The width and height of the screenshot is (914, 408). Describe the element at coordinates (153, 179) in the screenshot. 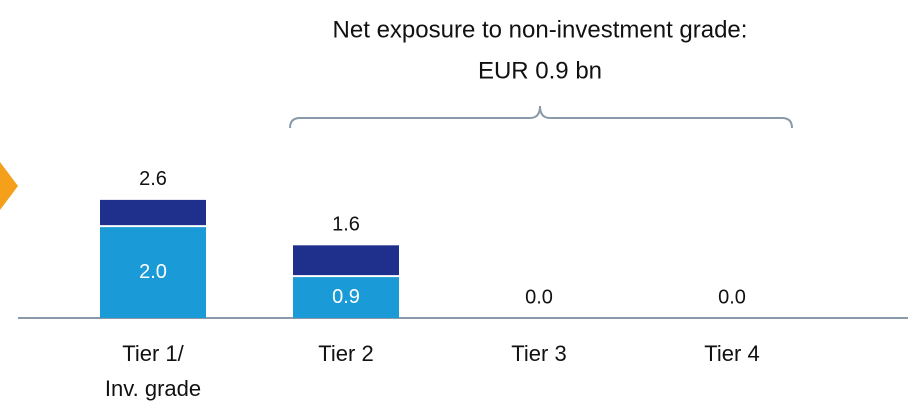

I see `total-label: 2.6` at that location.